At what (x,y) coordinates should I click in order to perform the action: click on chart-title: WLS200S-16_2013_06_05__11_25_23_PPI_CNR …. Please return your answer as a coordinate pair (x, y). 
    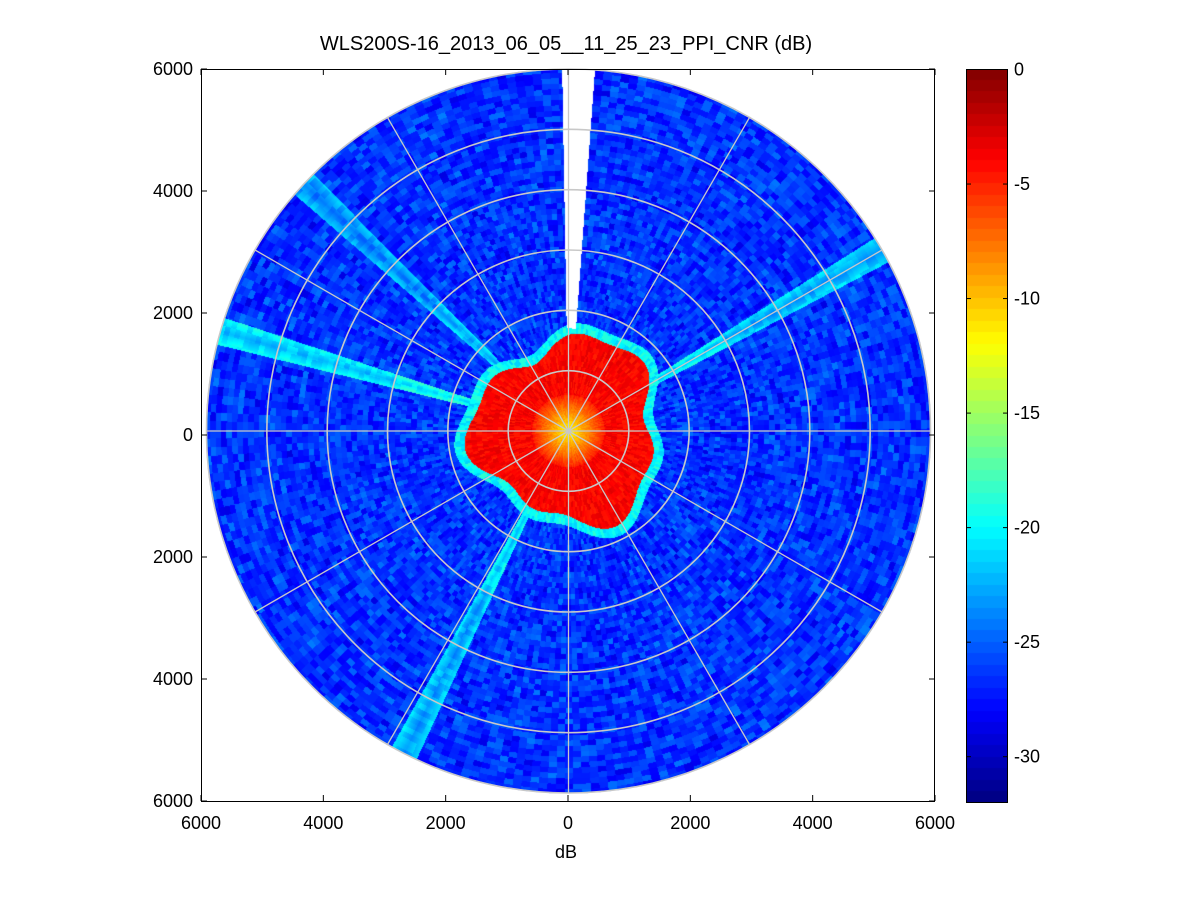
    Looking at the image, I should click on (566, 44).